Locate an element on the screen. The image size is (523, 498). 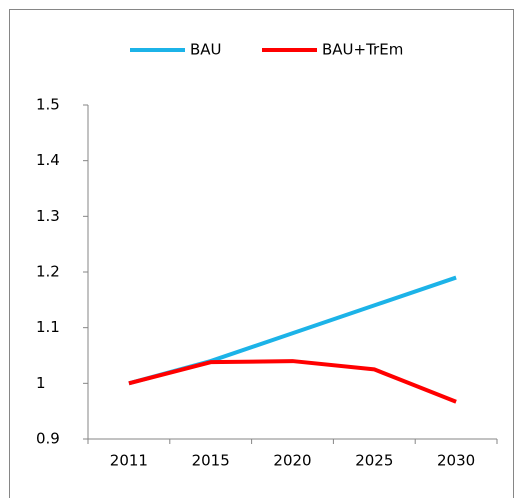
y-tick-label: 1.1 is located at coordinates (48, 327).